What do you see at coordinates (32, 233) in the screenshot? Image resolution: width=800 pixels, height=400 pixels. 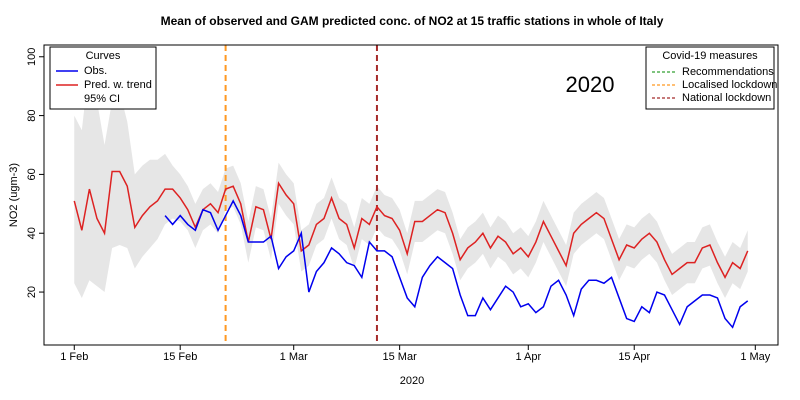 I see `y-tick-label: 40` at bounding box center [32, 233].